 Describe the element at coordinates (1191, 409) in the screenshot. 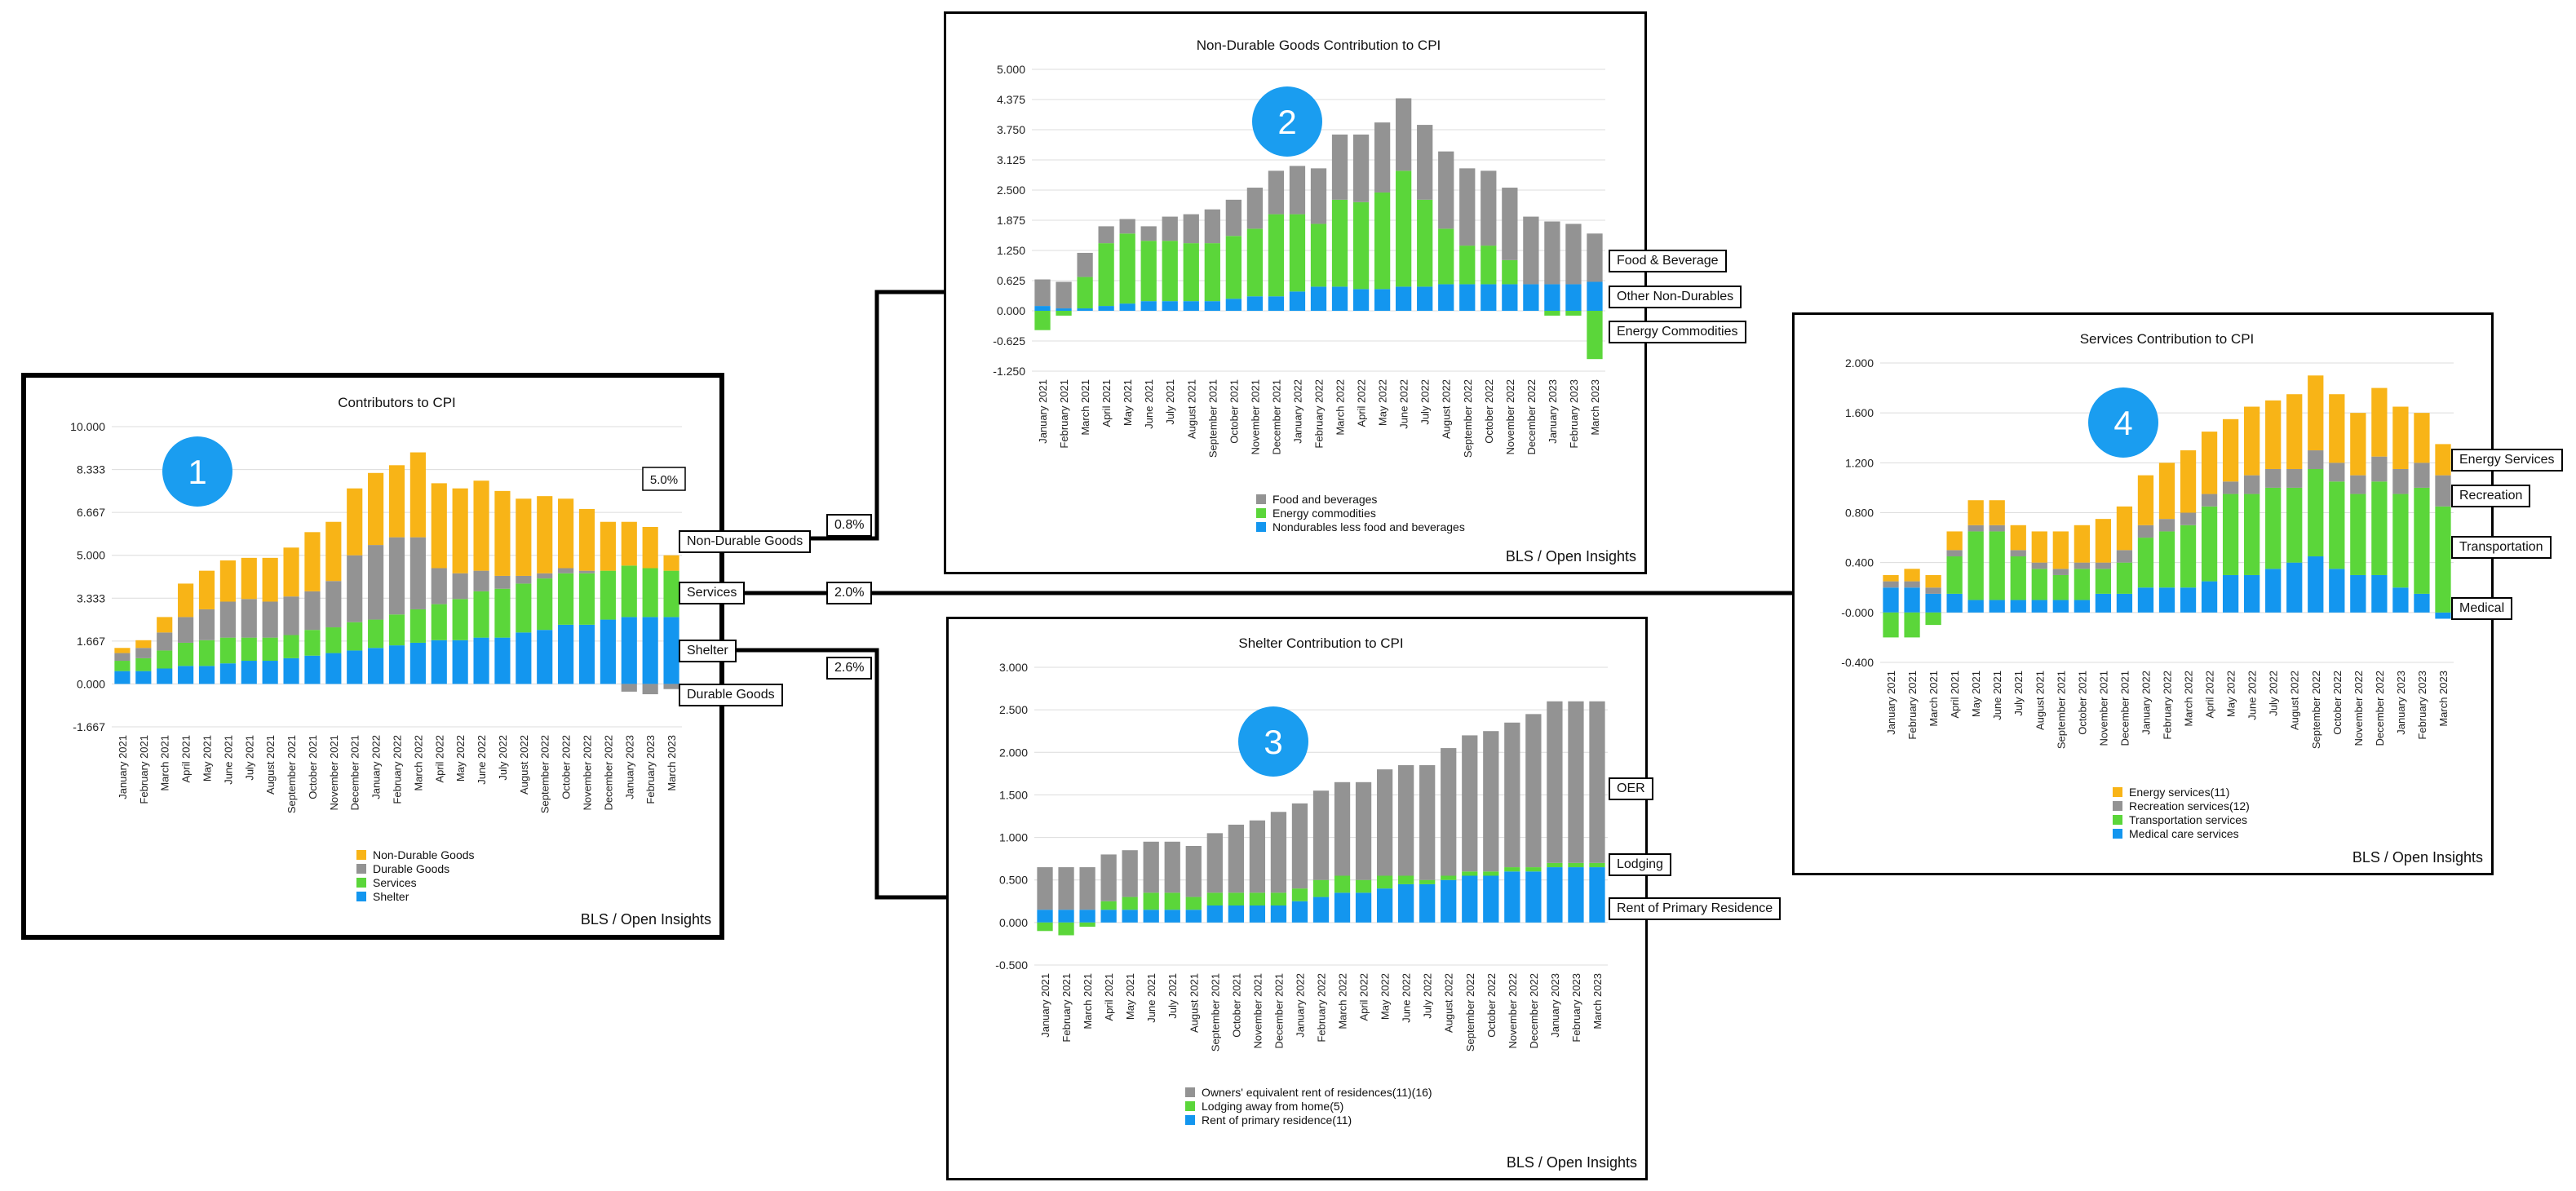

I see `x-tick-label: August 2021` at that location.